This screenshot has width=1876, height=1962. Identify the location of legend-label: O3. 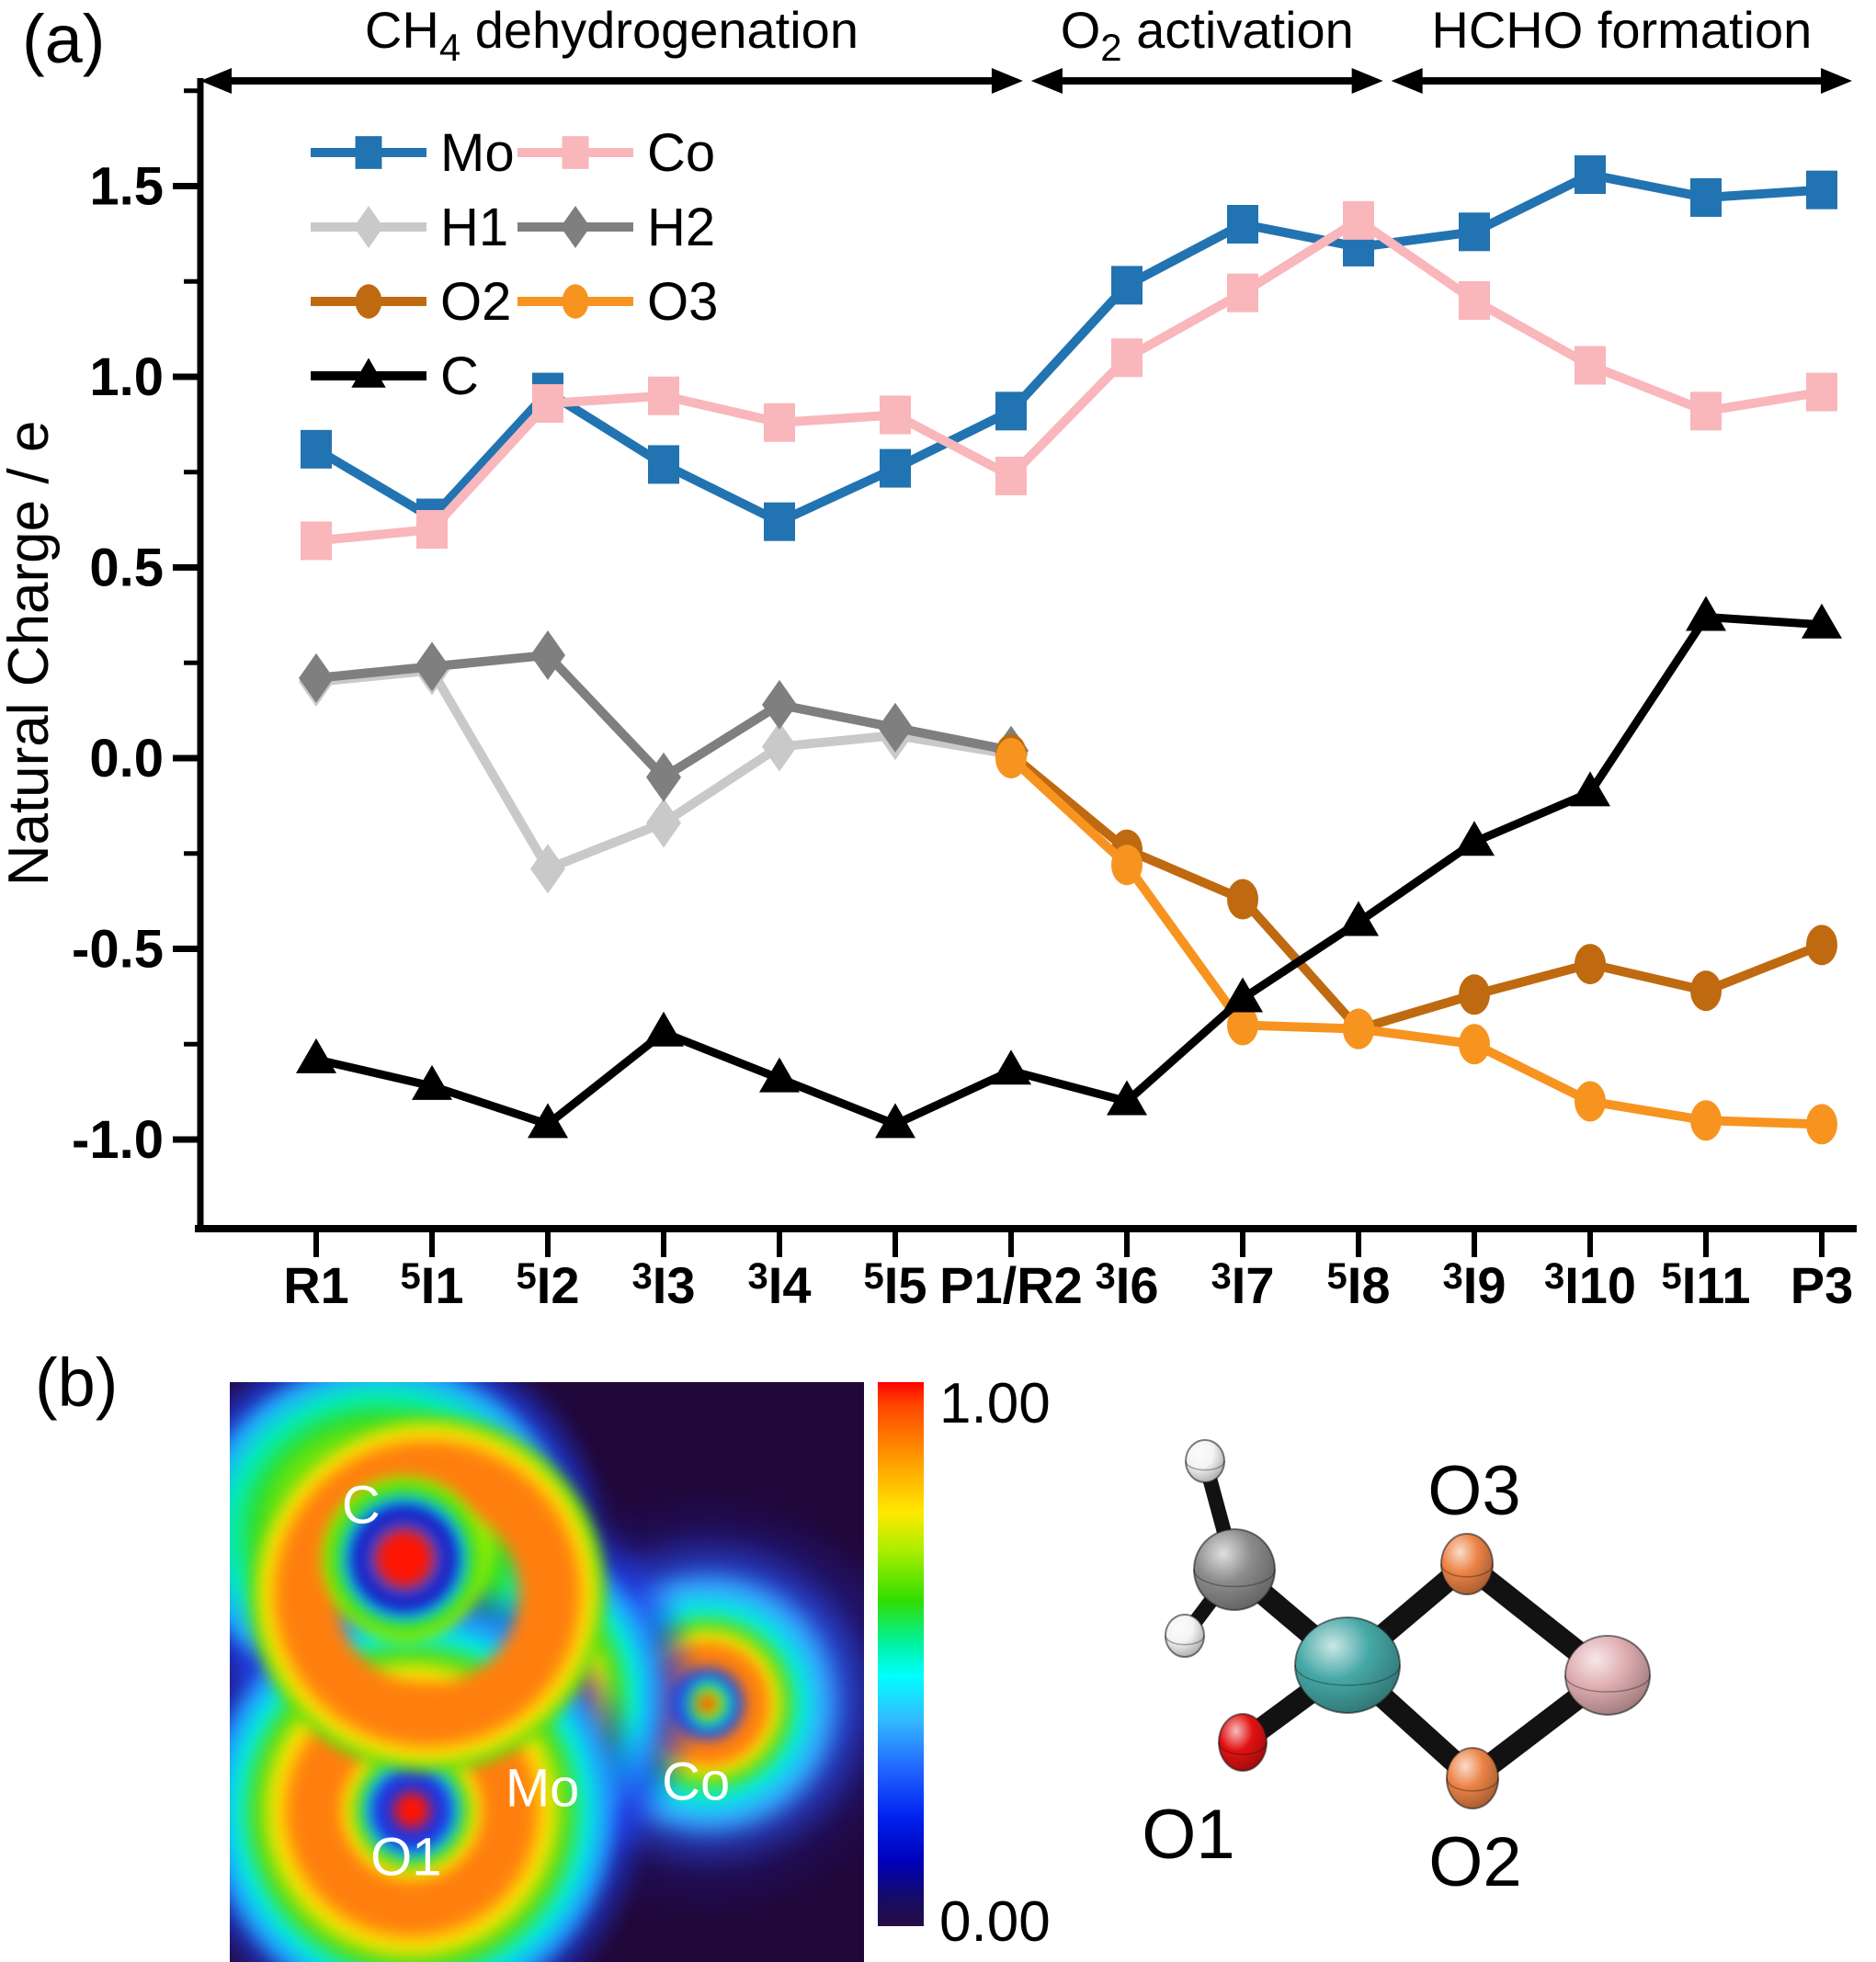
(682, 302).